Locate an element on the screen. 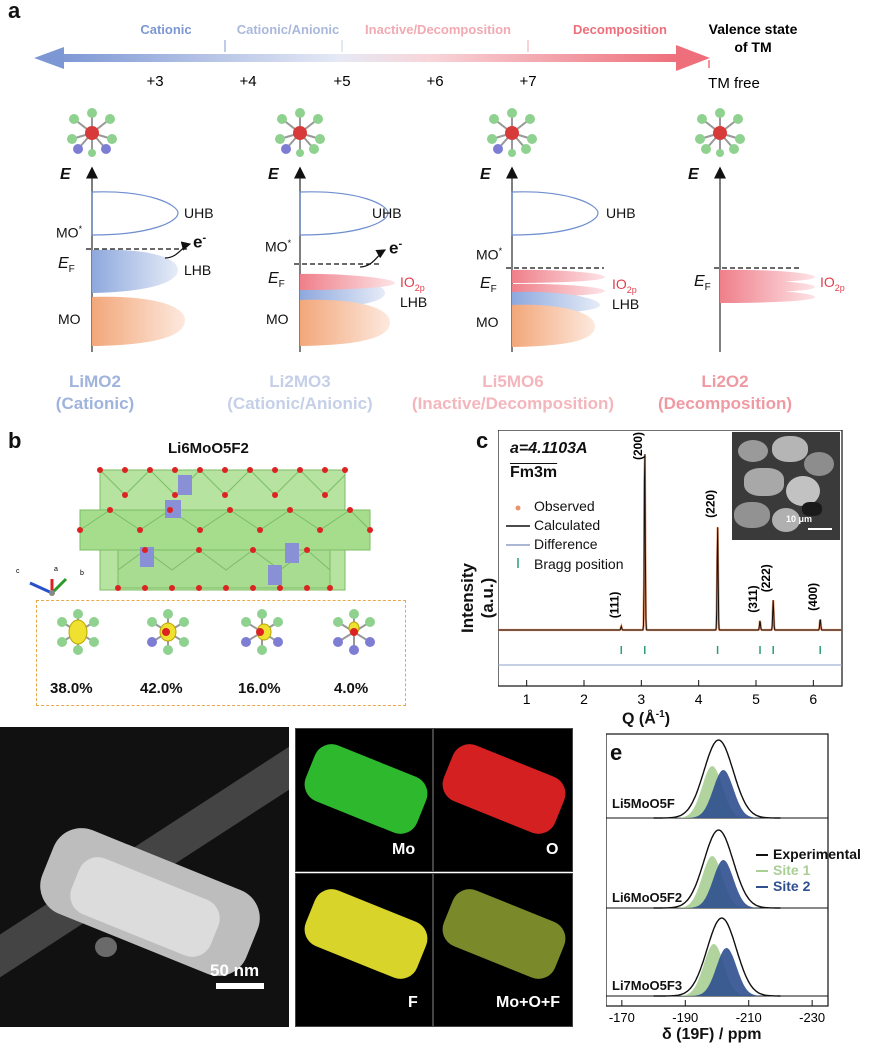  stem-image: 50 nm is located at coordinates (144, 877).